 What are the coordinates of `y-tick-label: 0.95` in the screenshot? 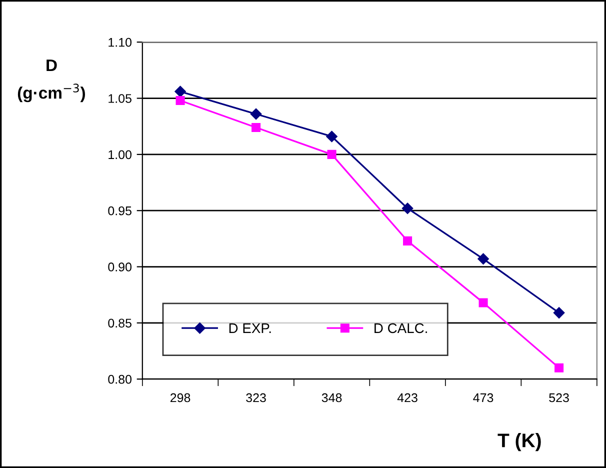 It's located at (120, 211).